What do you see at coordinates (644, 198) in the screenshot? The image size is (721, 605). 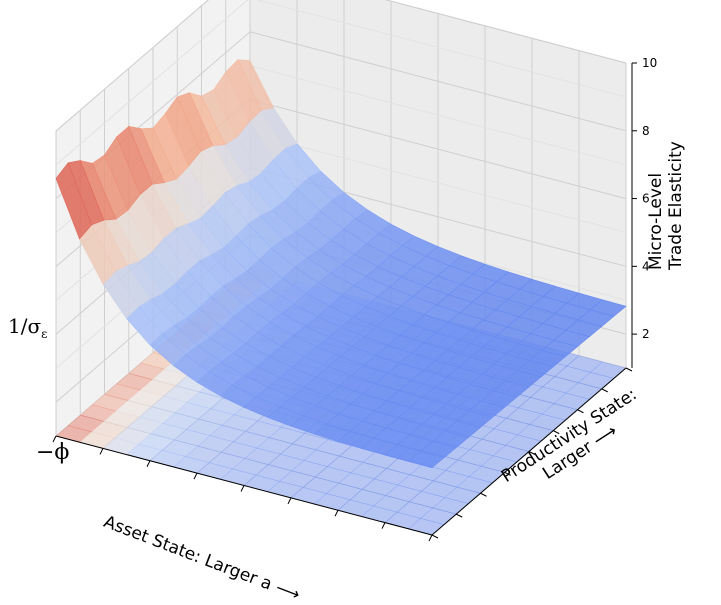 I see `z-axis-ticks: 2 4 6 8 10` at bounding box center [644, 198].